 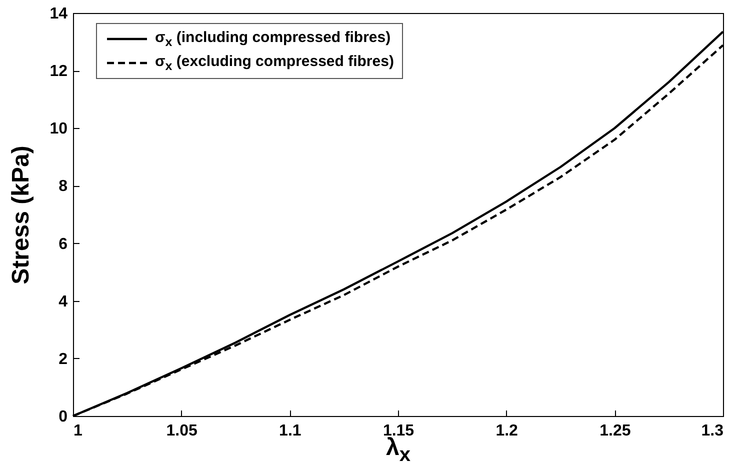 I want to click on legend-label: σ$_{x}$ (including compressed fibres), so click(x=273, y=39).